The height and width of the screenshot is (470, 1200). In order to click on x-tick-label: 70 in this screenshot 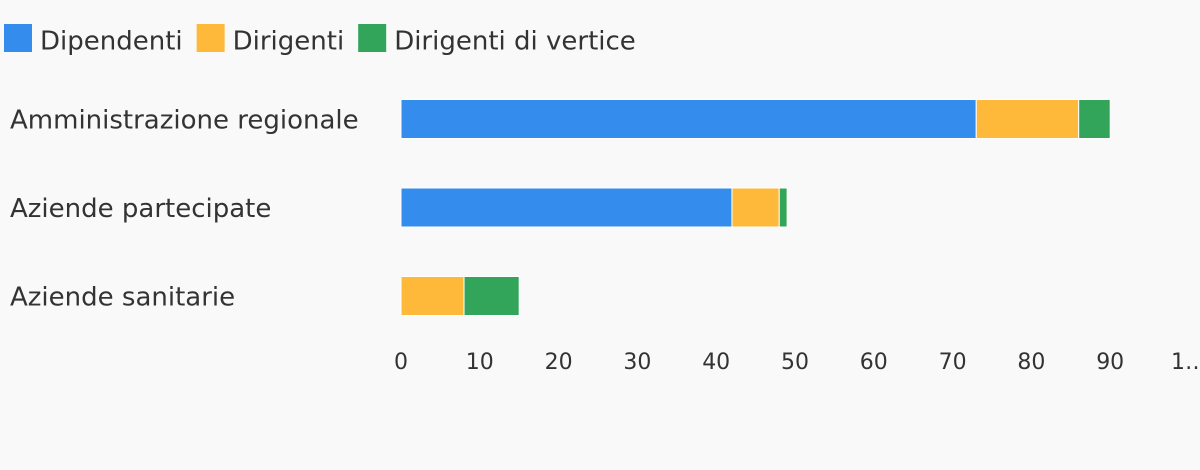, I will do `click(953, 362)`.